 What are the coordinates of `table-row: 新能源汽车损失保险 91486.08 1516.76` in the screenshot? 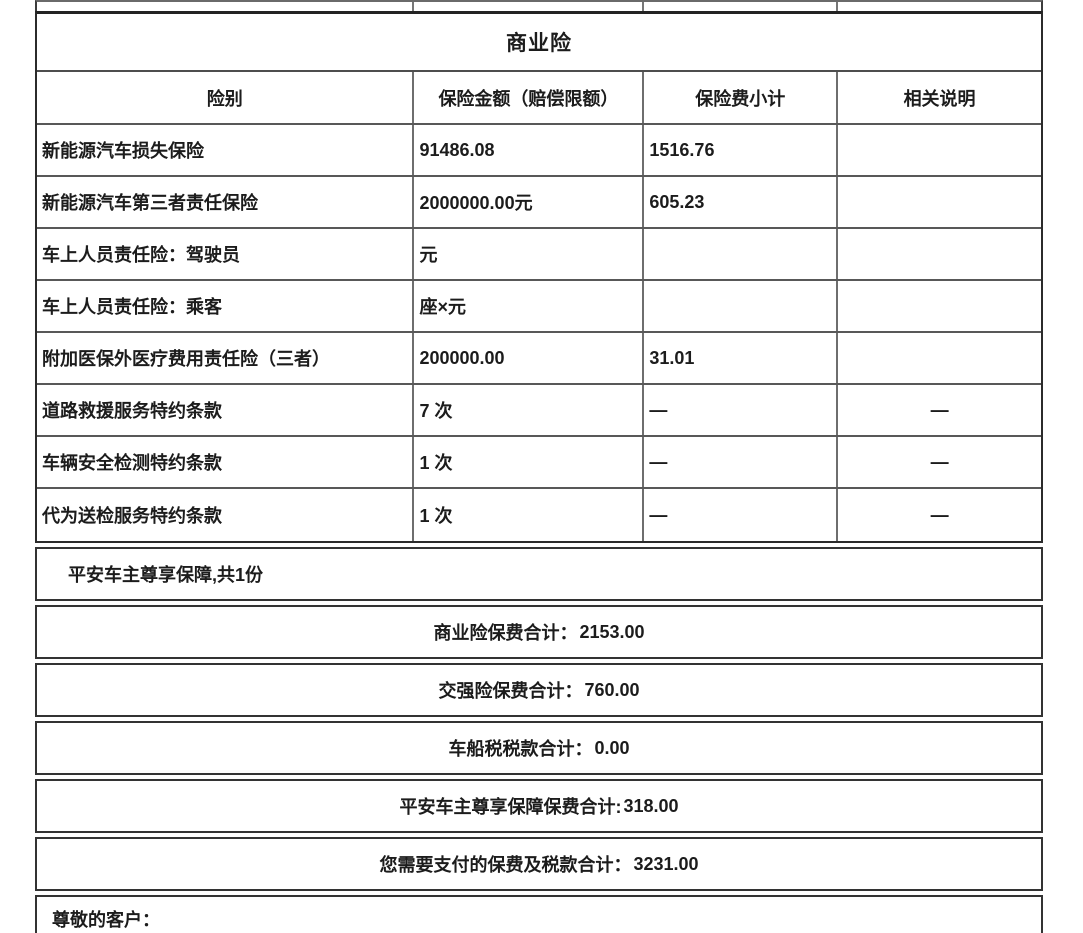 It's located at (539, 151).